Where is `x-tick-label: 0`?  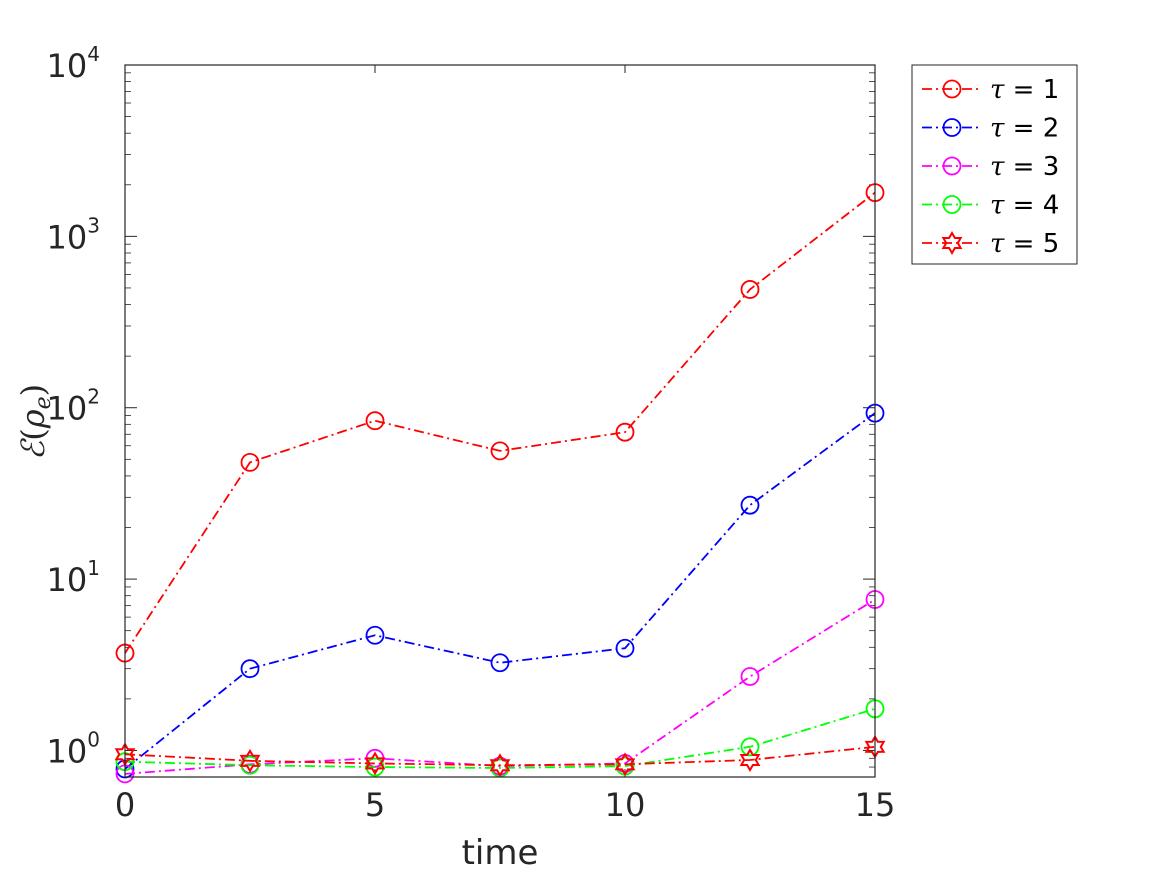 x-tick-label: 0 is located at coordinates (125, 805).